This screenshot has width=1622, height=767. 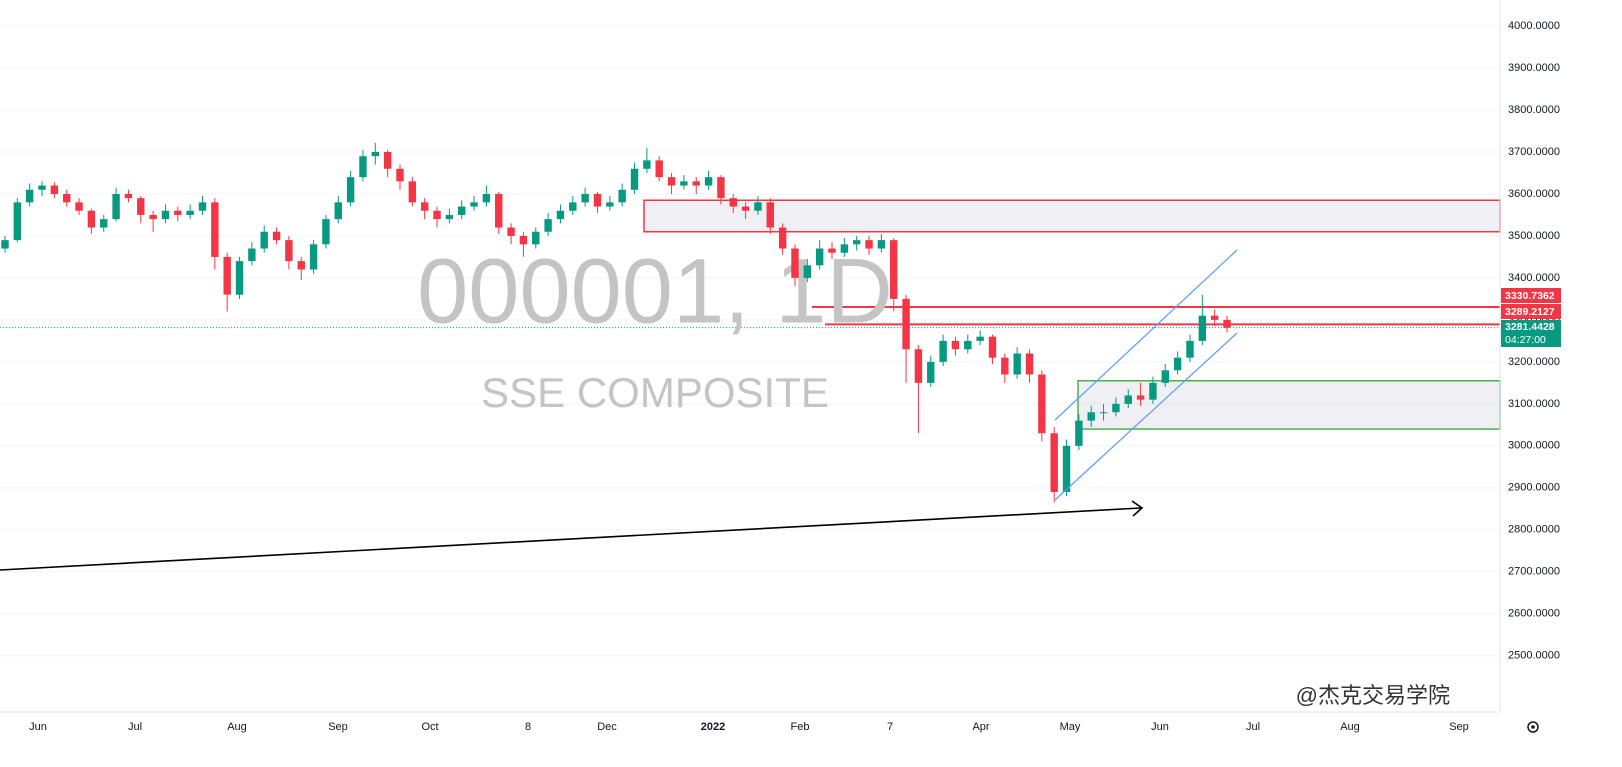 What do you see at coordinates (1534, 278) in the screenshot?
I see `y-tick-label: 3400.0000` at bounding box center [1534, 278].